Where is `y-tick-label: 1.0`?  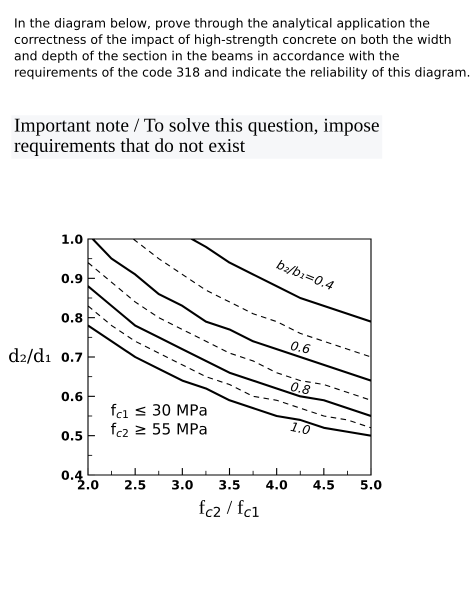
y-tick-label: 1.0 is located at coordinates (72, 239).